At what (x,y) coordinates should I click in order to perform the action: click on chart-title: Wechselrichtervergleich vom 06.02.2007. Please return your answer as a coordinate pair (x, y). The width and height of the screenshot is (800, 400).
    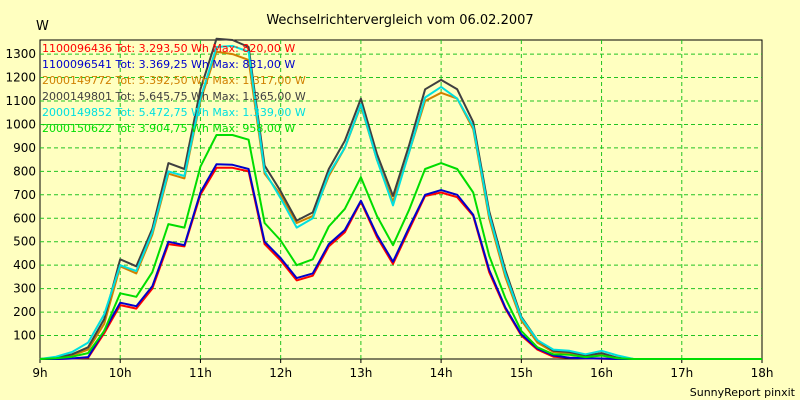
    Looking at the image, I should click on (399, 20).